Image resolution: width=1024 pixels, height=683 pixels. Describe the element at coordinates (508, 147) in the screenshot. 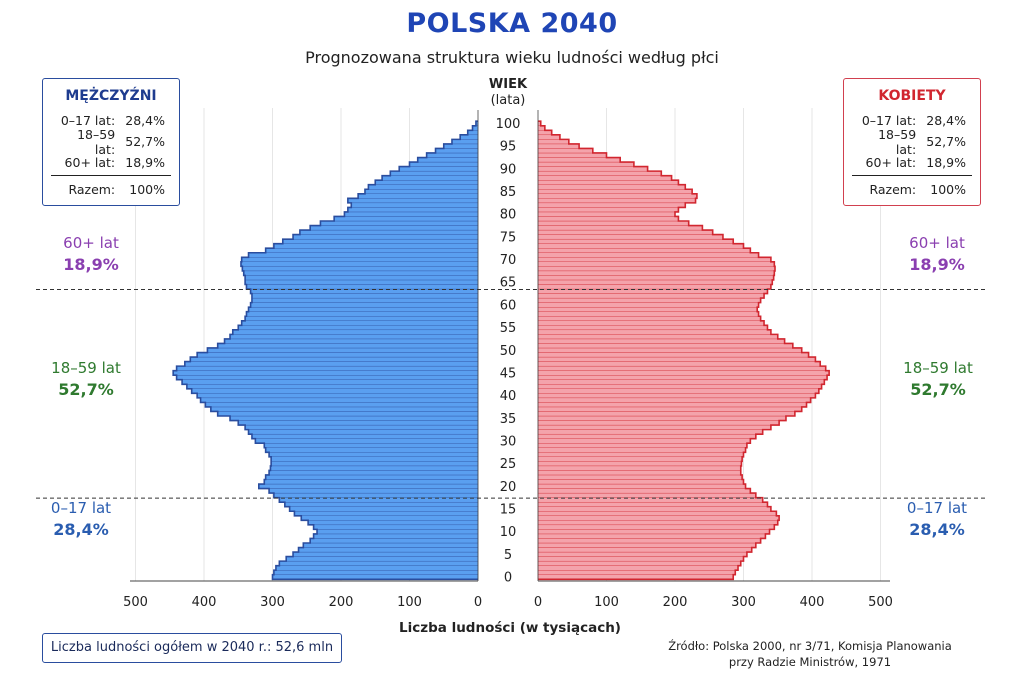

I see `age-tick-label: 95` at that location.